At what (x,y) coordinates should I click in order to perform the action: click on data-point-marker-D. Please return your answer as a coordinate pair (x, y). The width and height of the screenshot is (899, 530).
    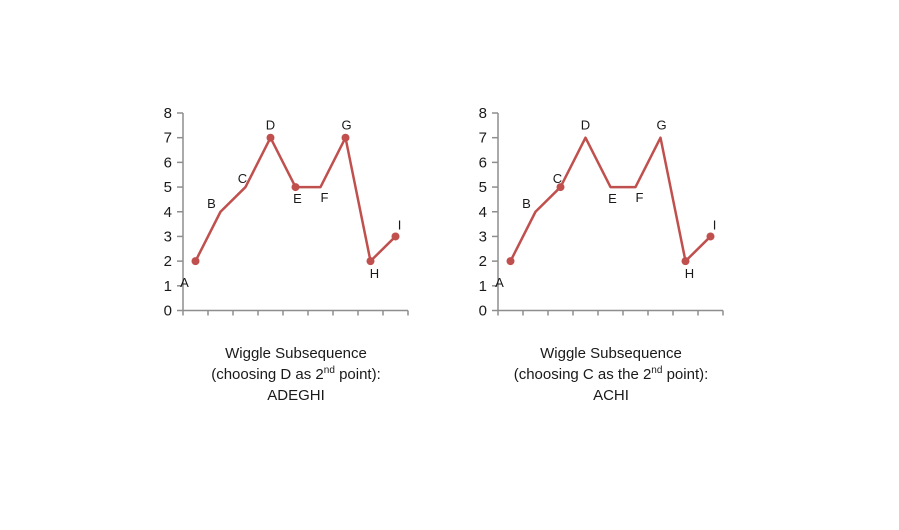
    Looking at the image, I should click on (270, 137).